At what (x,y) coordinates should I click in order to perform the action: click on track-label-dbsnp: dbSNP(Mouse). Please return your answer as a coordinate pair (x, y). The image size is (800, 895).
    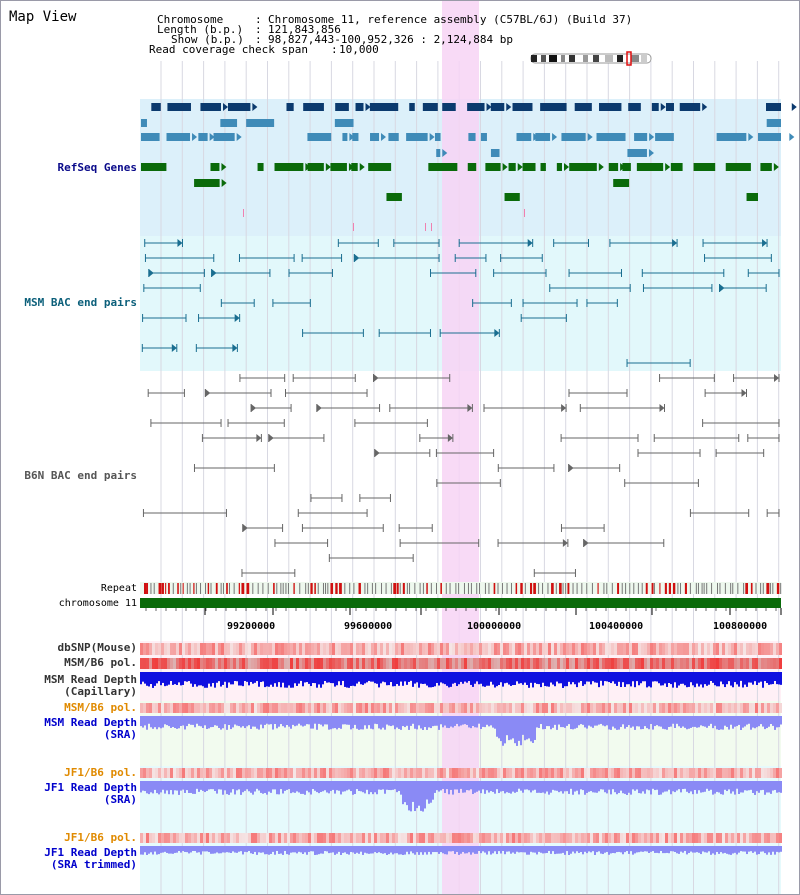
    Looking at the image, I should click on (97, 647).